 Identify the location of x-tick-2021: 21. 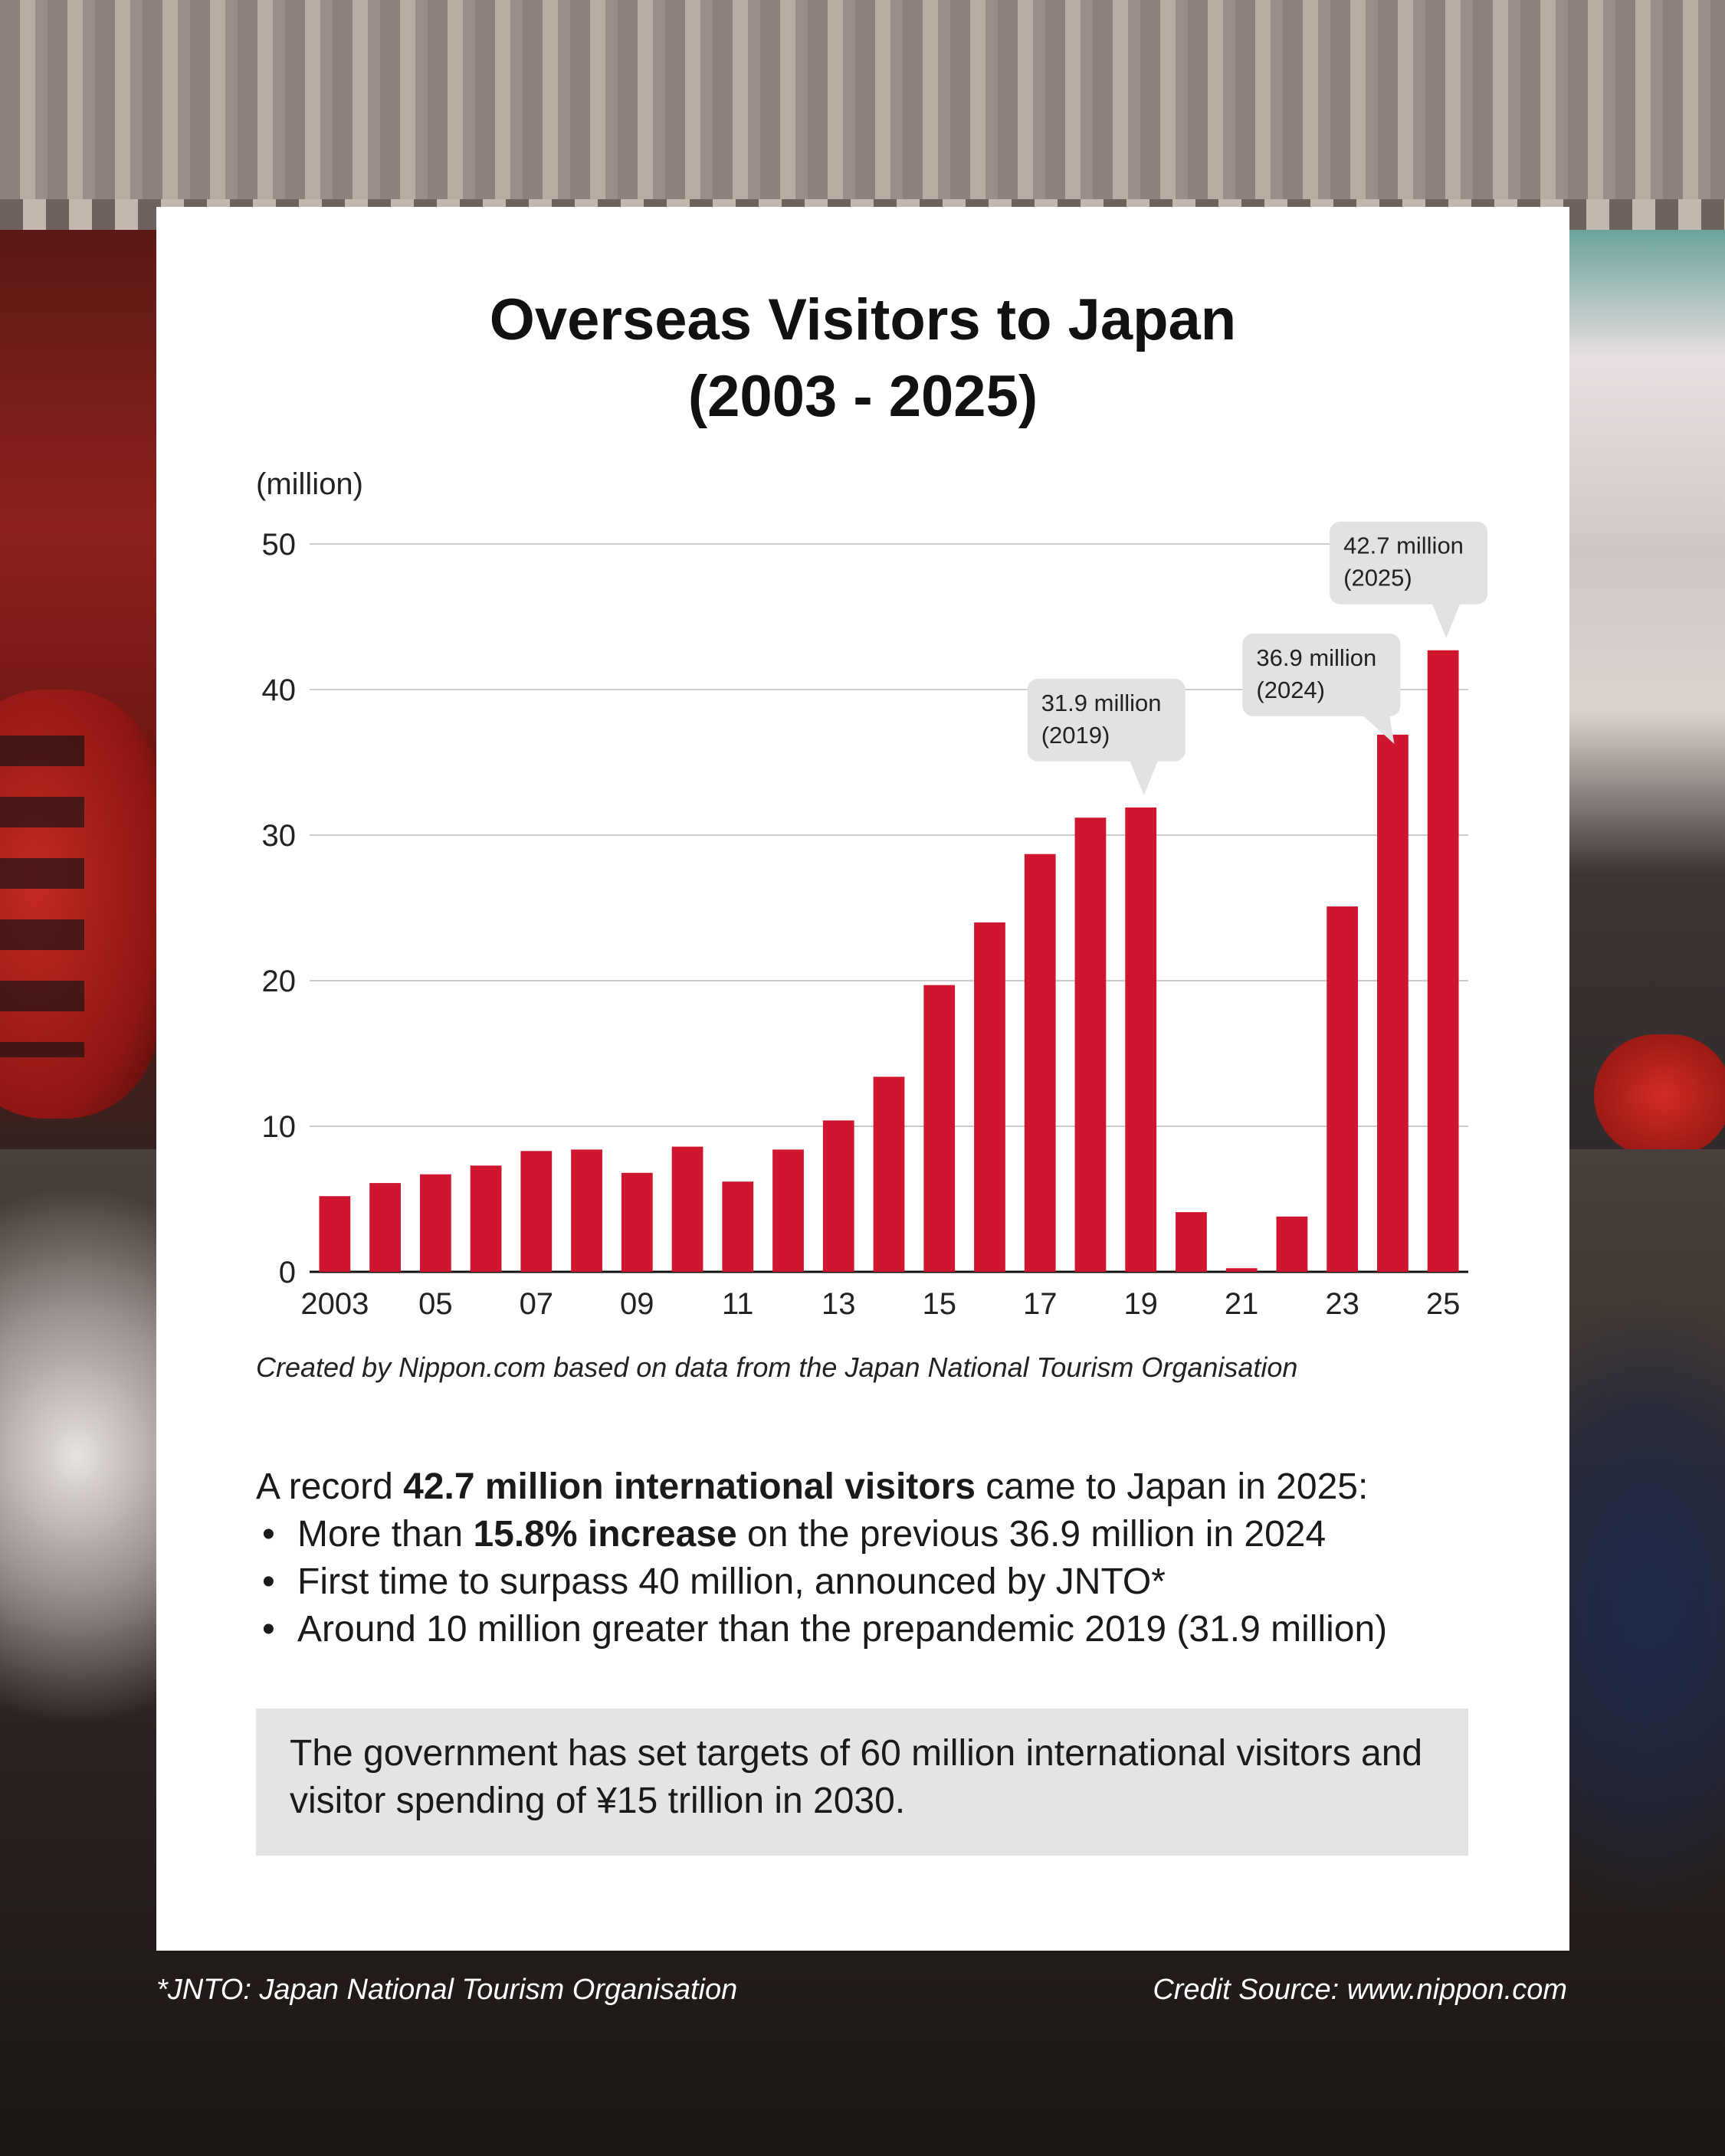
(1242, 1304).